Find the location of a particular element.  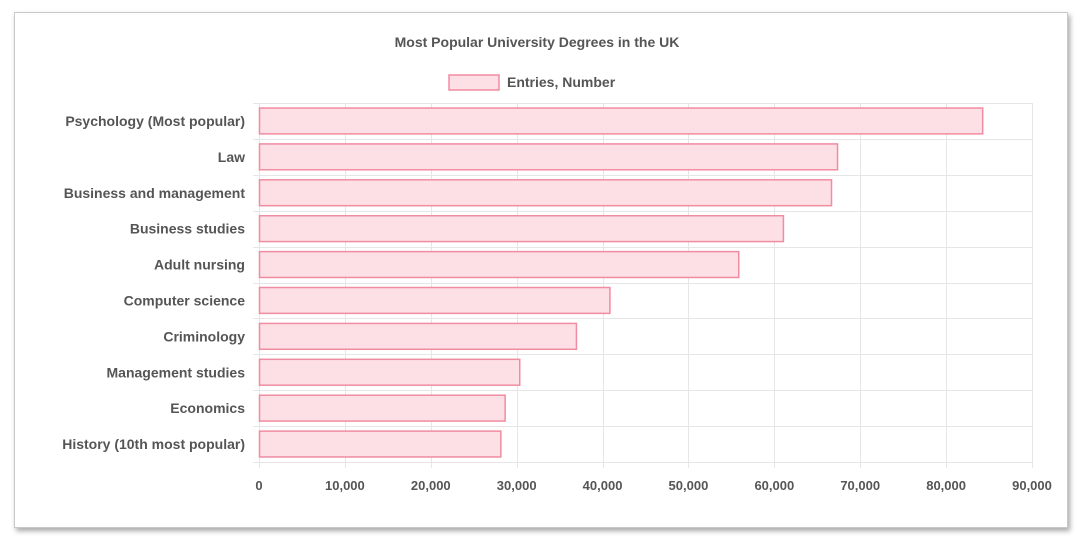

category-label: Business studies is located at coordinates (187, 229).